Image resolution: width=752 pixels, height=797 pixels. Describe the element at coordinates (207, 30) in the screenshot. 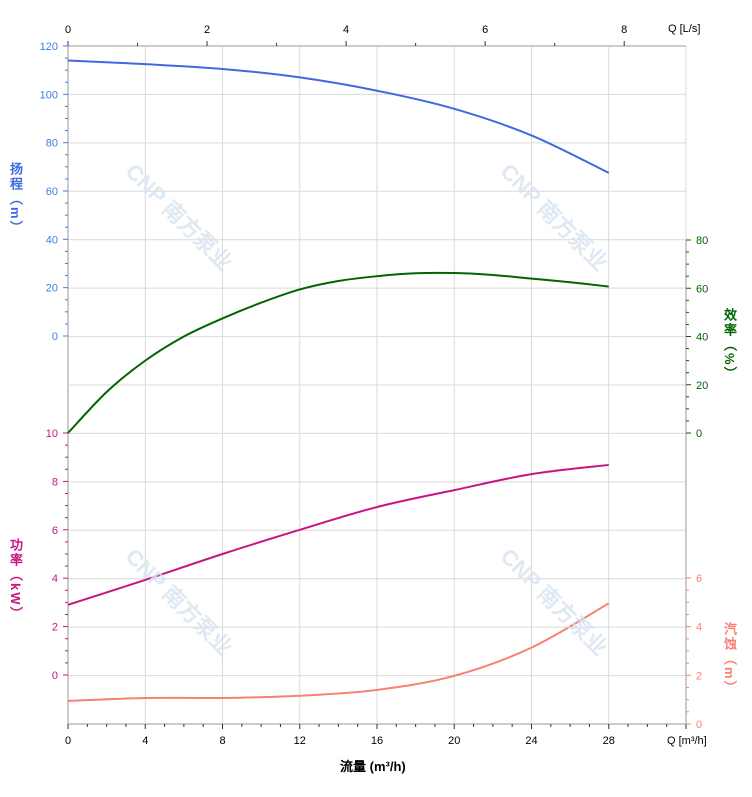

I see `x-top-tick-label: 2` at that location.